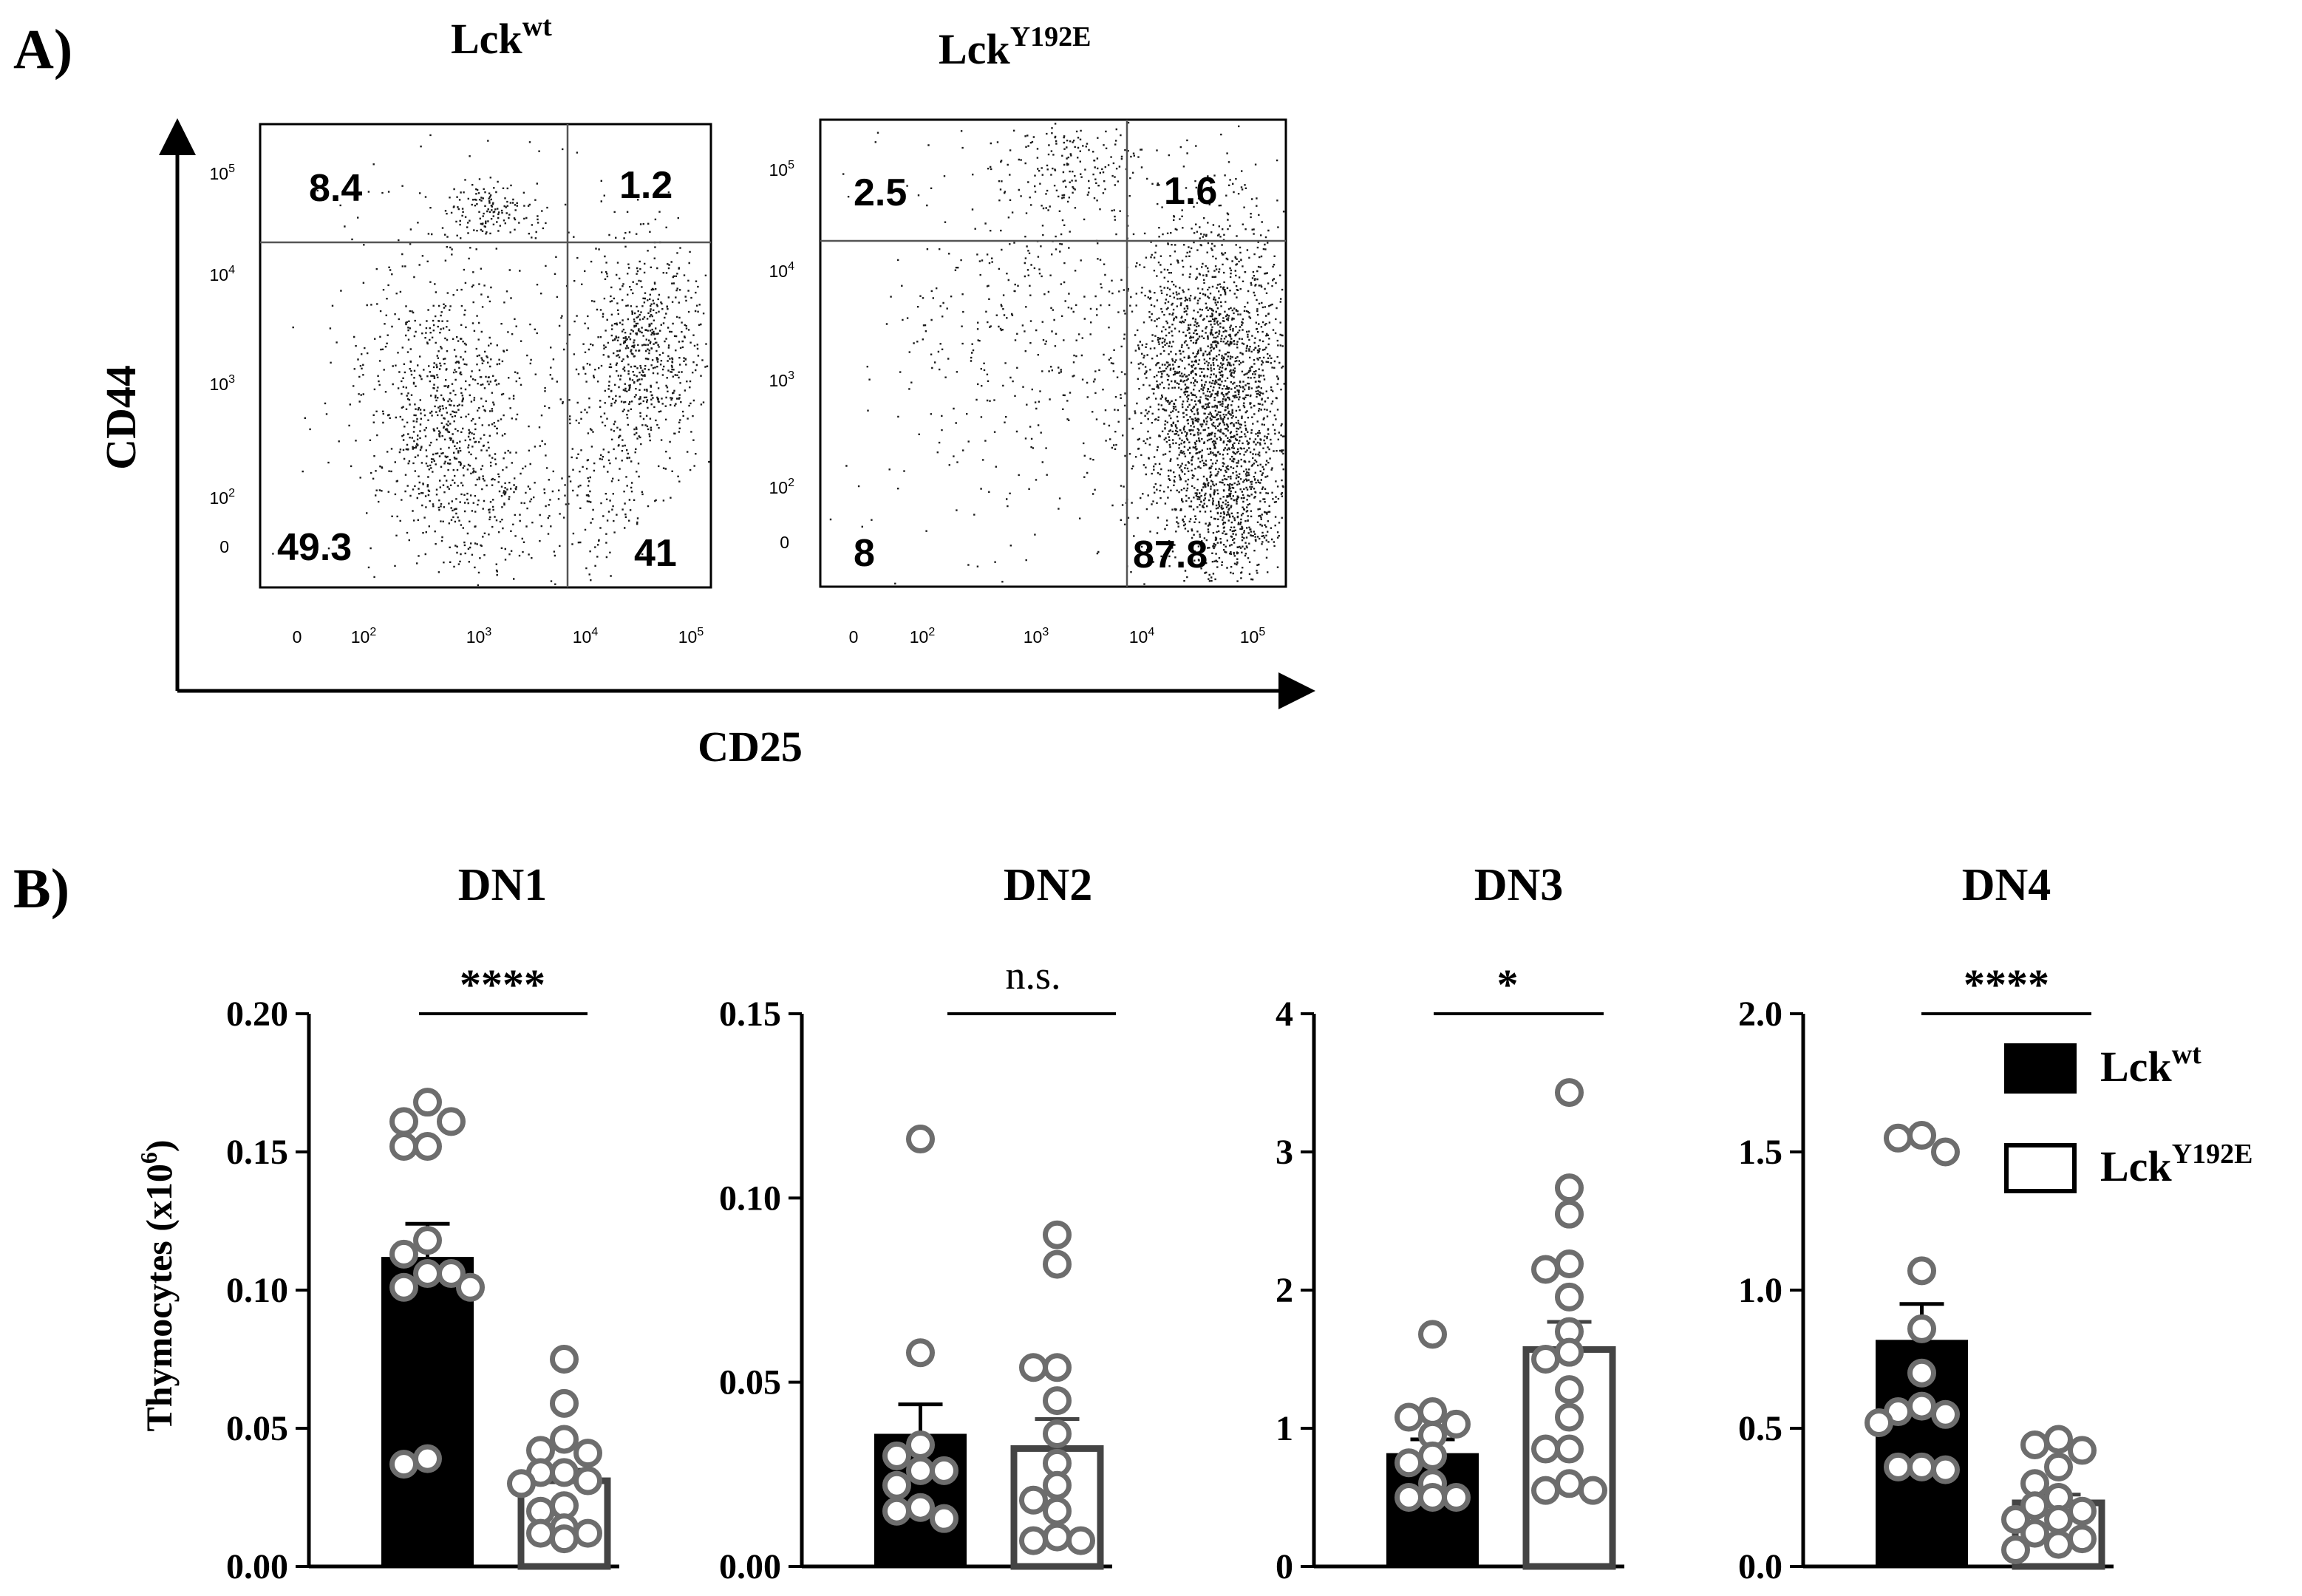  What do you see at coordinates (1285, 1152) in the screenshot?
I see `y-tick-label: 3` at bounding box center [1285, 1152].